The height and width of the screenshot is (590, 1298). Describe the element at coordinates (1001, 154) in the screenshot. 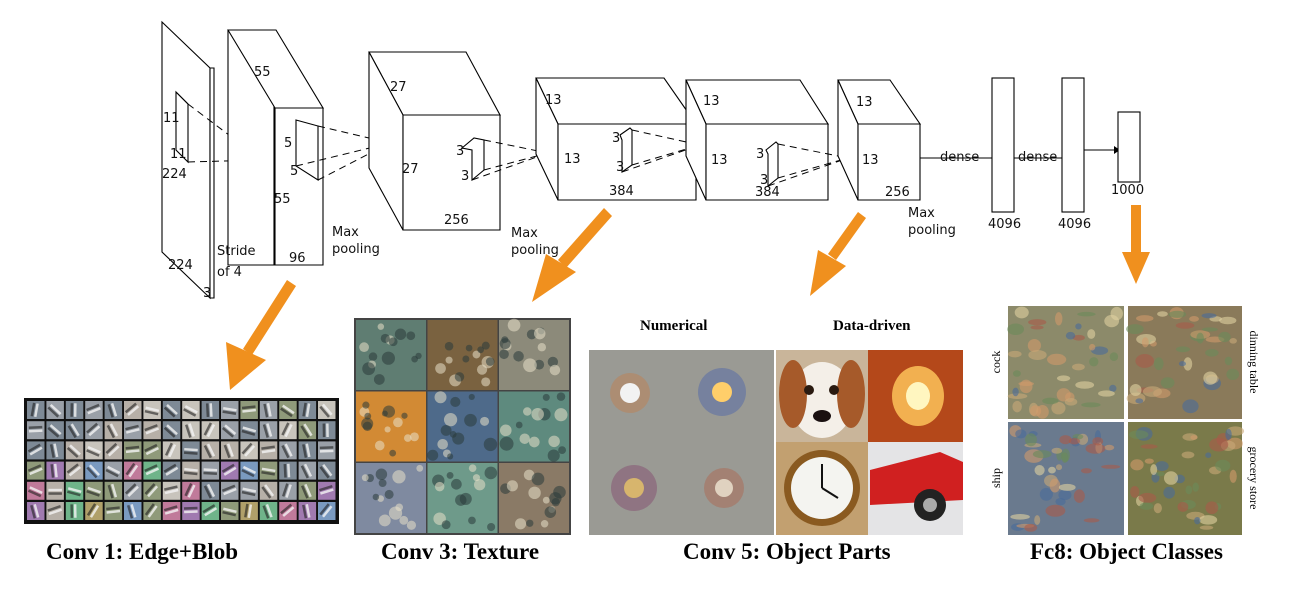

I see `dense1-layer: dense 4096` at that location.